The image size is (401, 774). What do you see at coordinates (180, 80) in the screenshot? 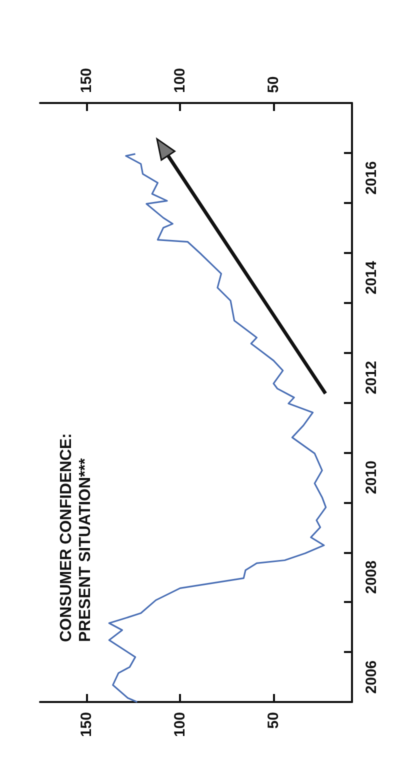
I see `x2-tick-label: 100` at bounding box center [180, 80].